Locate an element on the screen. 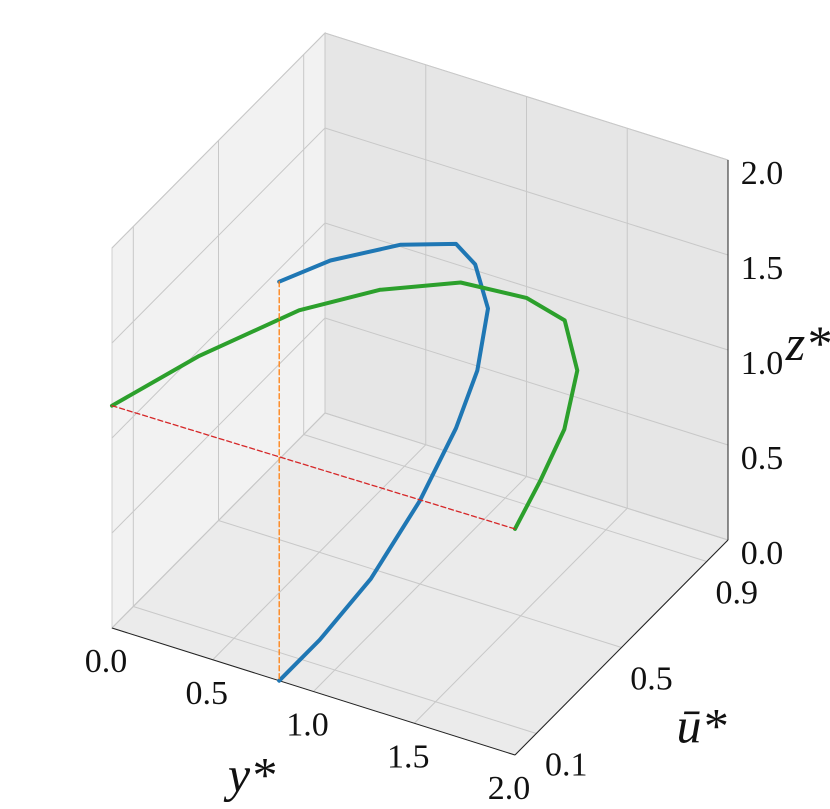  z-tick-label: 0.5 is located at coordinates (762, 458).